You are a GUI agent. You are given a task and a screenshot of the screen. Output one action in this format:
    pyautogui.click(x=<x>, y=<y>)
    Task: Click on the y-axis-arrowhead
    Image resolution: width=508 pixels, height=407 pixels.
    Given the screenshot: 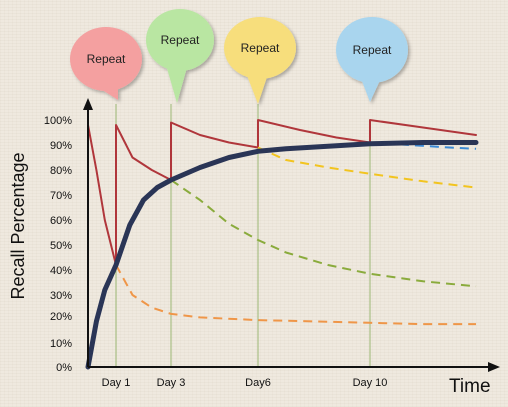 What is the action you would take?
    pyautogui.click(x=88, y=104)
    